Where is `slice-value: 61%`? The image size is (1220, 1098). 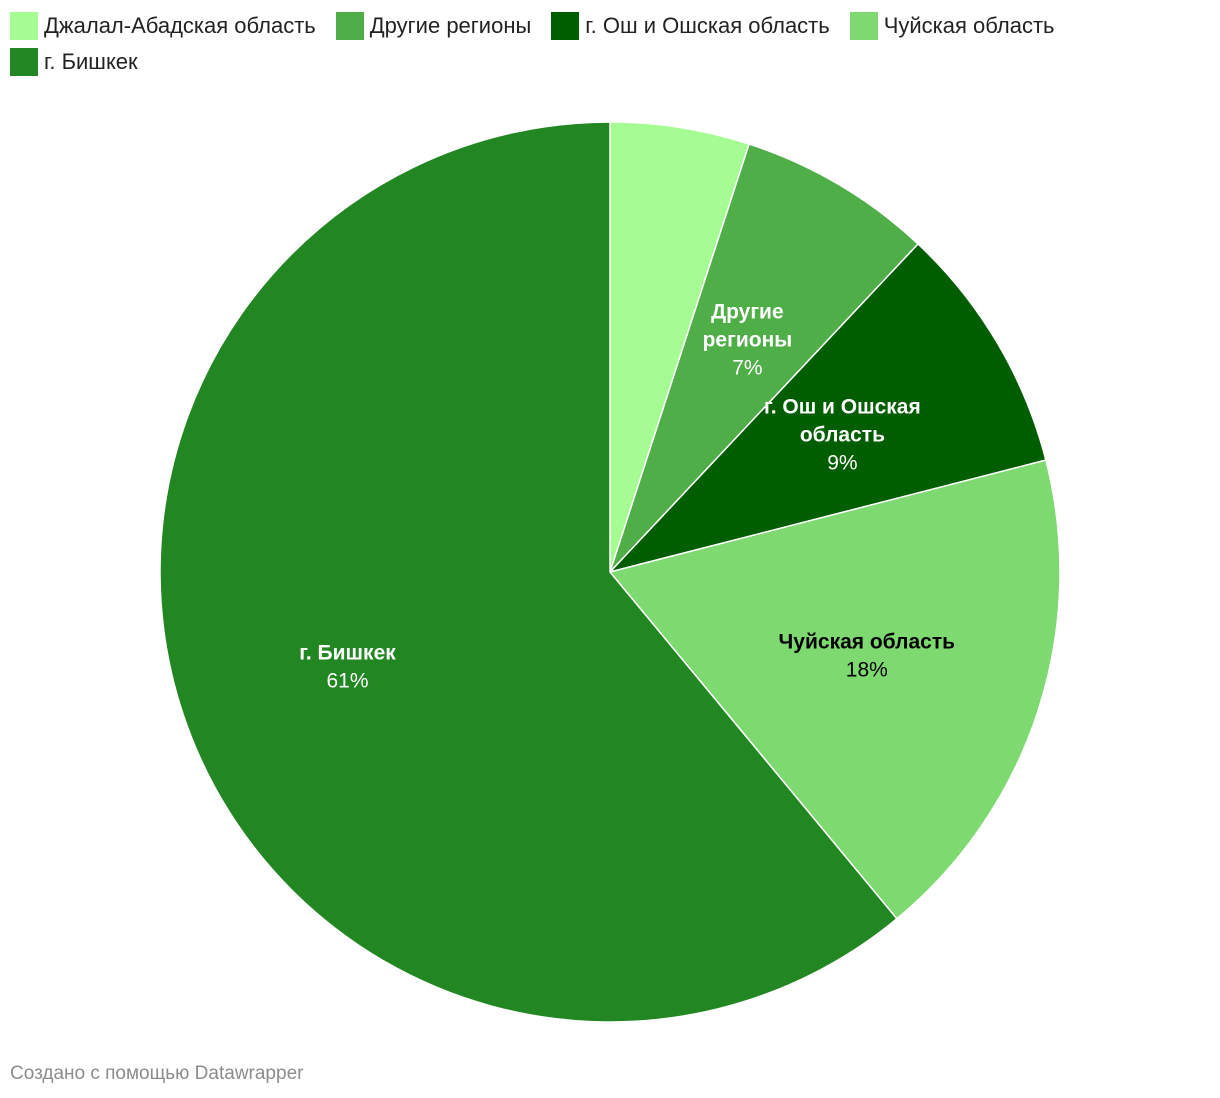
slice-value: 61% is located at coordinates (347, 681).